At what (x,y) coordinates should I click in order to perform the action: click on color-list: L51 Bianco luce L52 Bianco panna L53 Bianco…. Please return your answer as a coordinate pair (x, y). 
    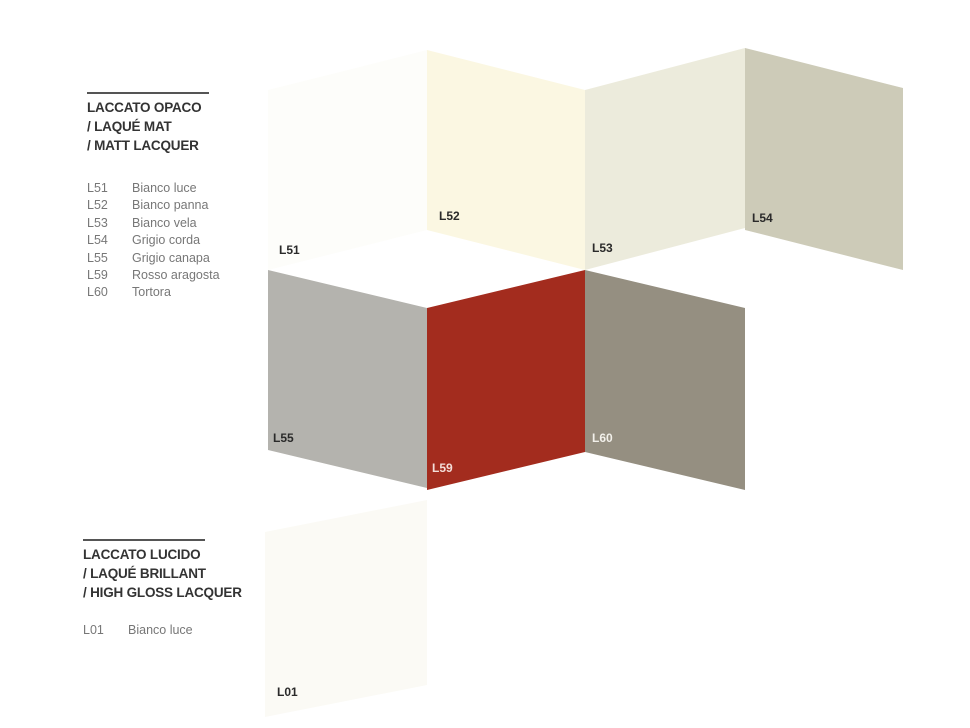
    Looking at the image, I should click on (153, 241).